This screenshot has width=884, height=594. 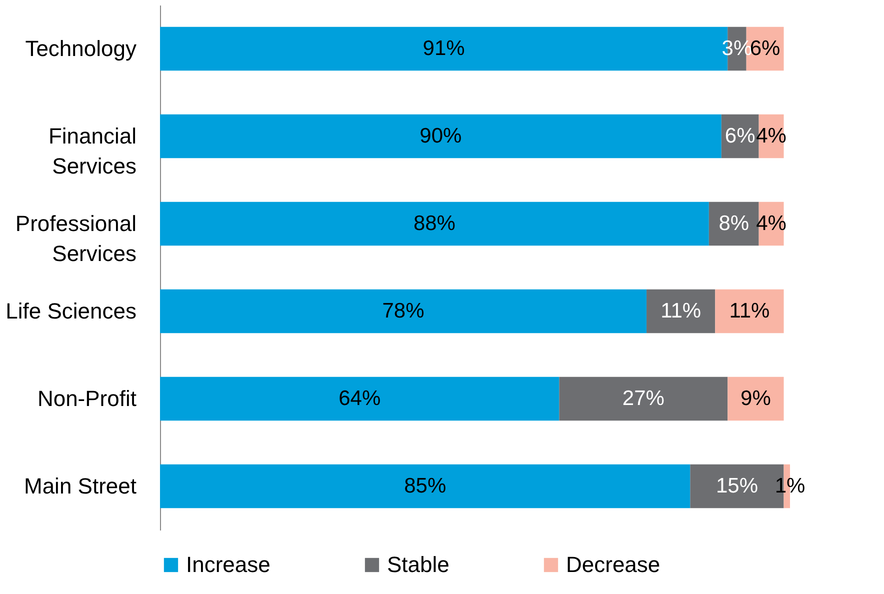 What do you see at coordinates (734, 223) in the screenshot?
I see `data-label: 8%` at bounding box center [734, 223].